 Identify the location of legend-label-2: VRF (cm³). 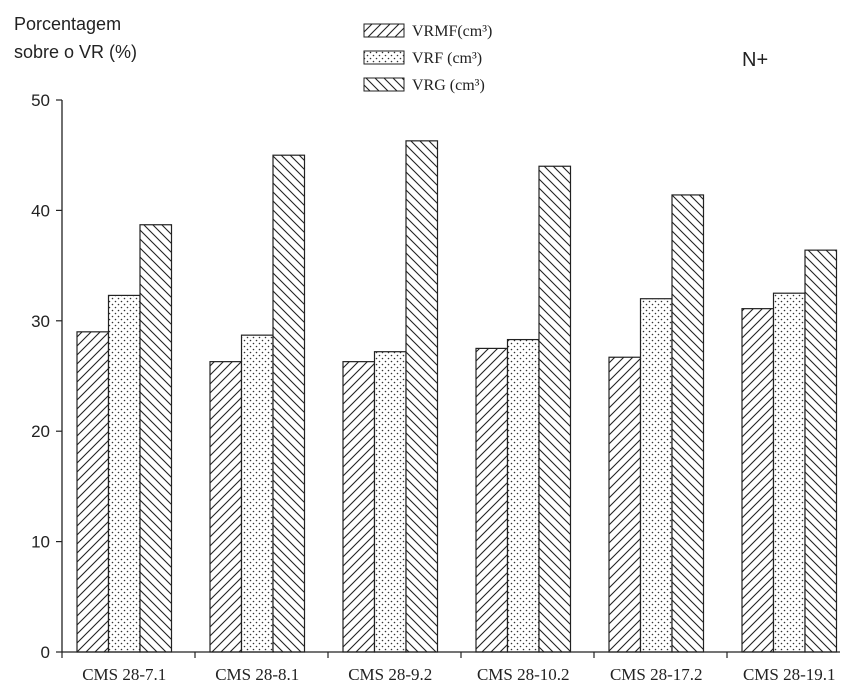
(447, 58).